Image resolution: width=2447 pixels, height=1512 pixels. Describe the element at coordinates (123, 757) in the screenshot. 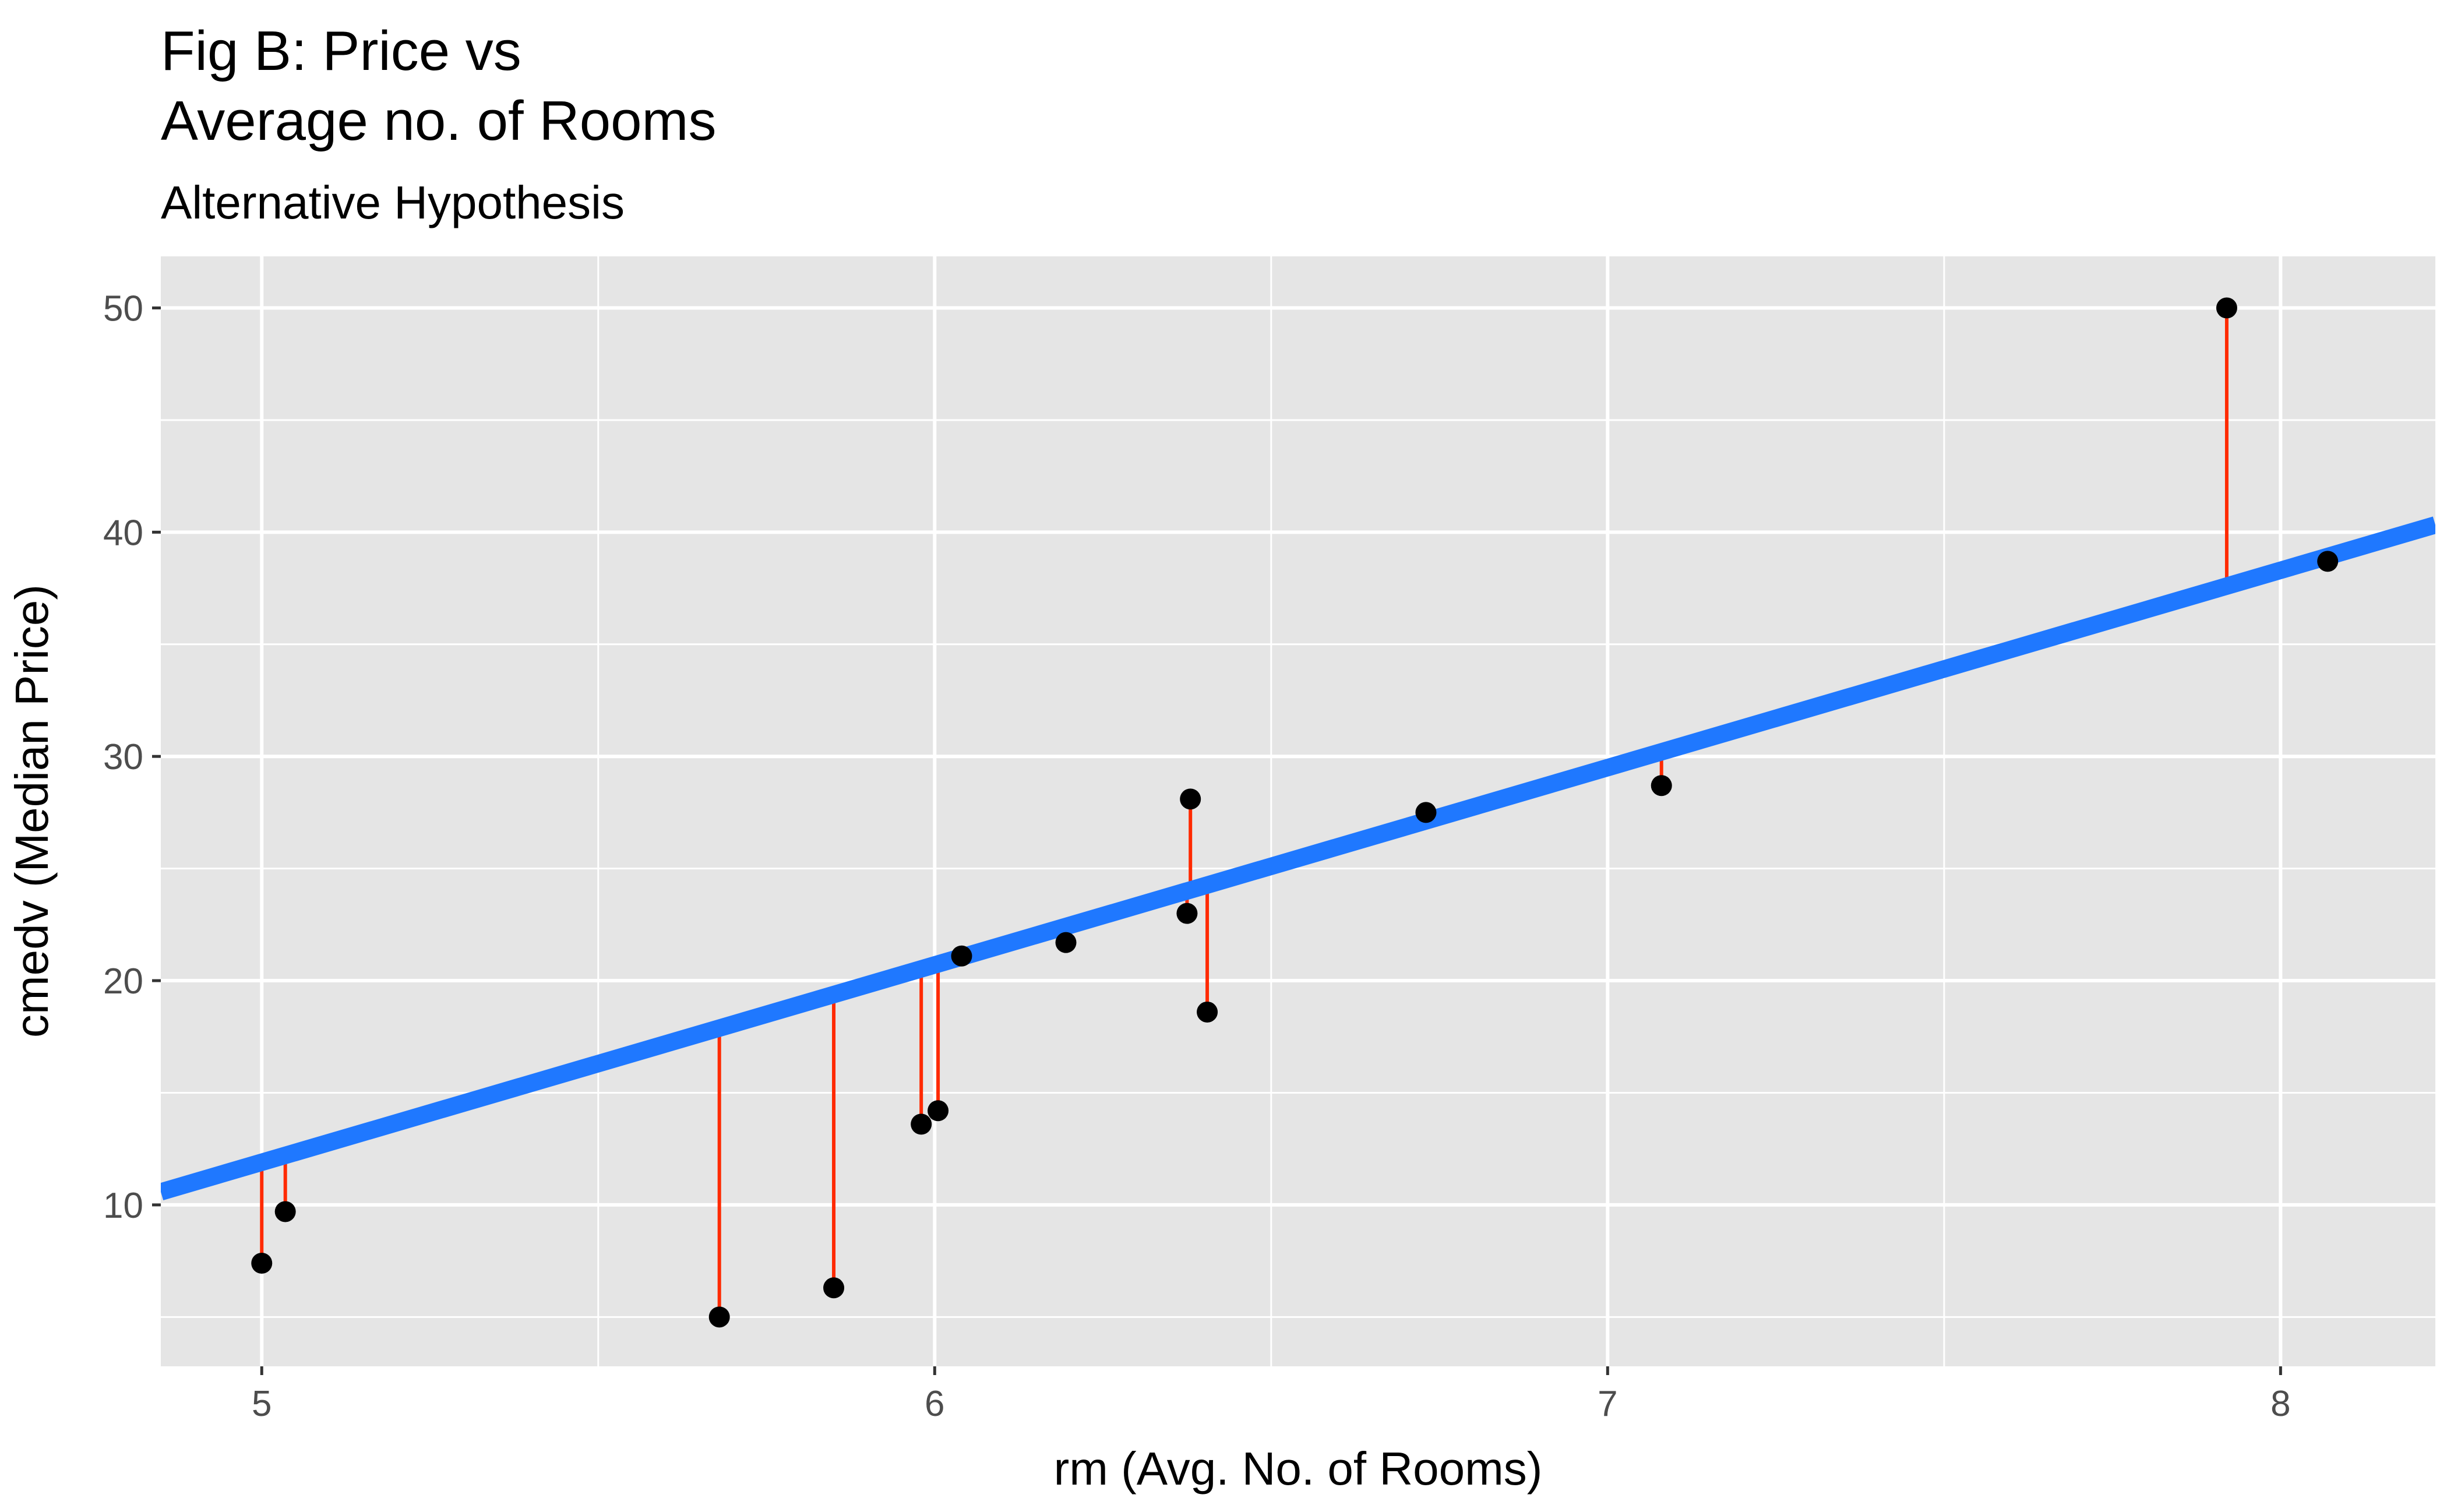

I see `y-axis-tick-label: 30` at that location.